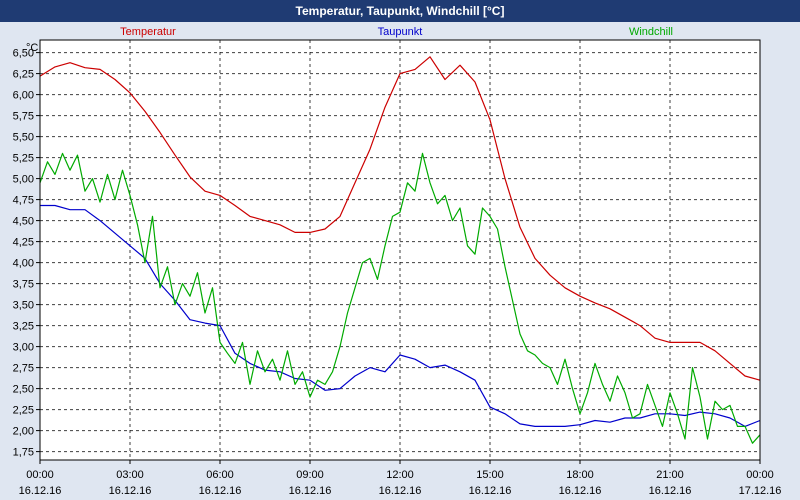  Describe the element at coordinates (23, 222) in the screenshot. I see `y-tick-label: 4,50` at that location.